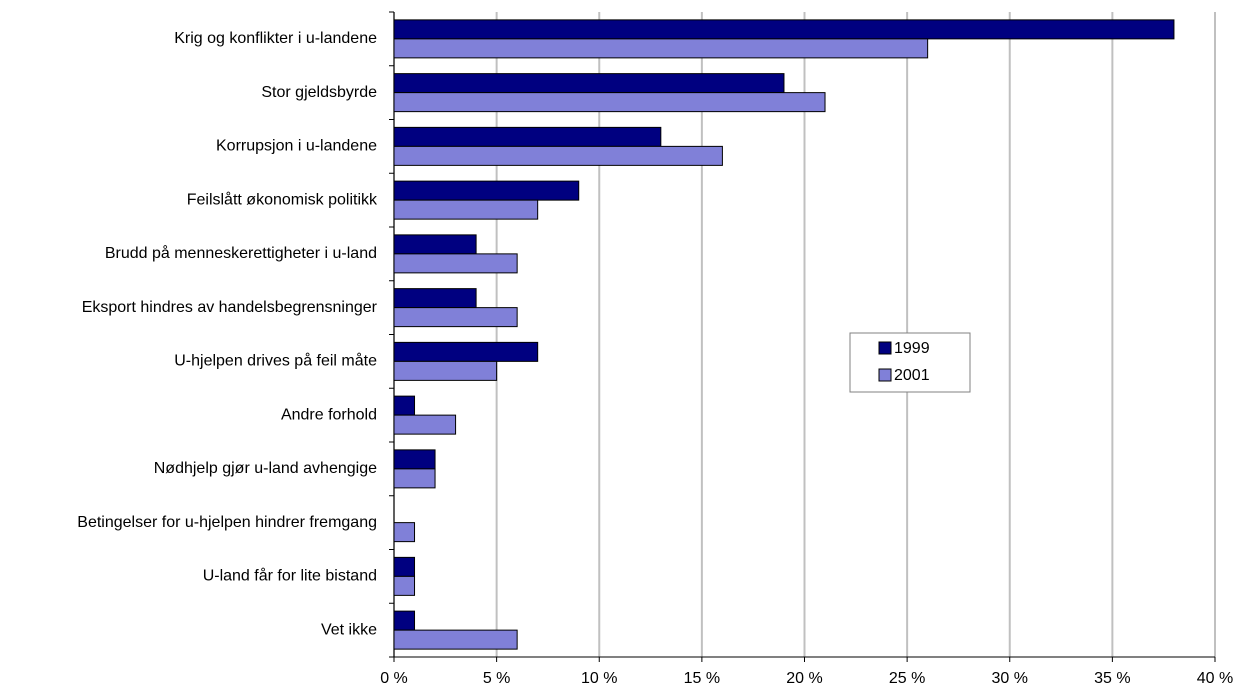  I want to click on y-tick-label: Eksport hindres av handelsbegrensninger, so click(230, 307).